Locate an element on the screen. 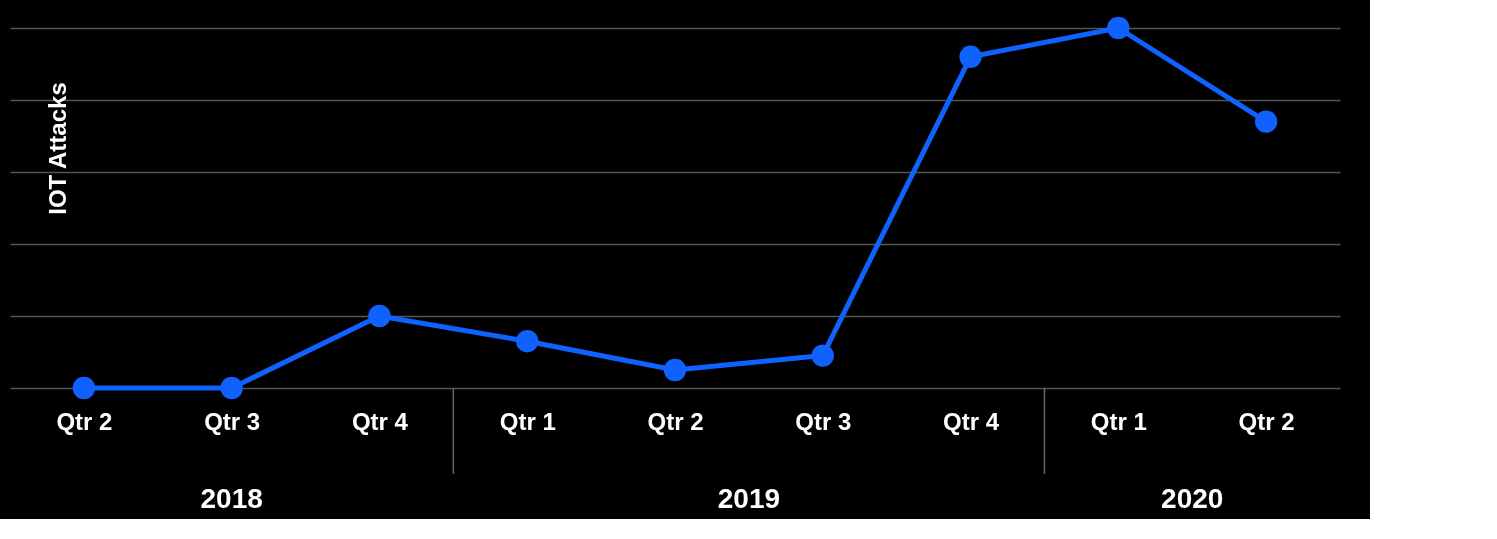  text: 2020 is located at coordinates (1192, 498).